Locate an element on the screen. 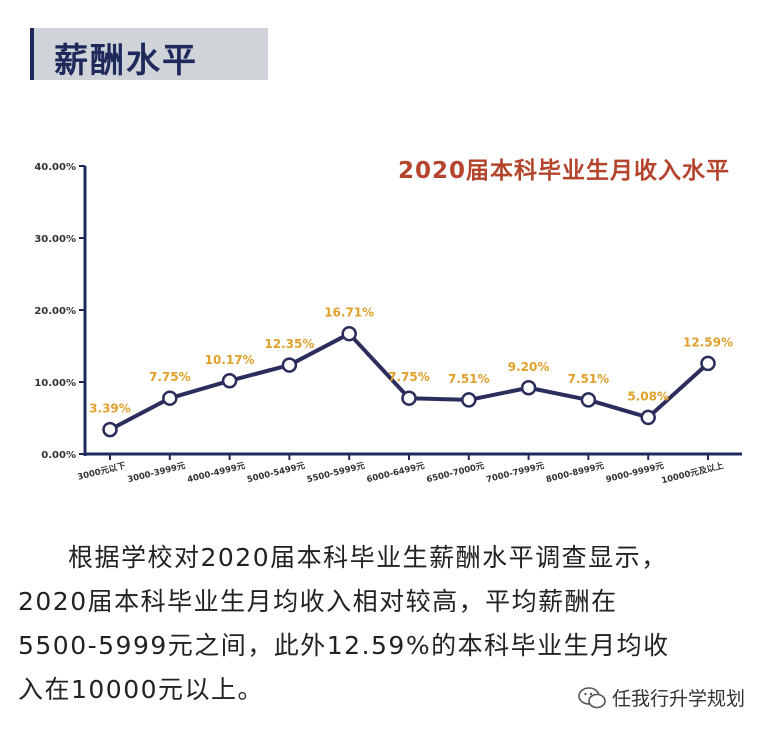  x-tick-label: 3000-3999元 is located at coordinates (157, 473).